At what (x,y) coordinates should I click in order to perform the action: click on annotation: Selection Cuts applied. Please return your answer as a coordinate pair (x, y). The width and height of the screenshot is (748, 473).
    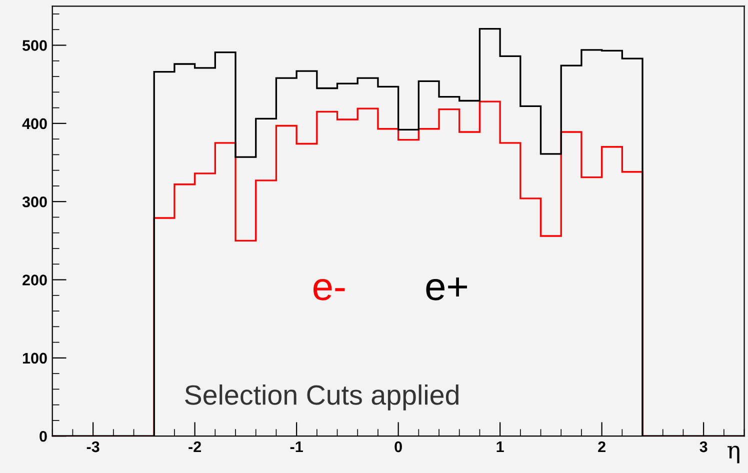
    Looking at the image, I should click on (321, 397).